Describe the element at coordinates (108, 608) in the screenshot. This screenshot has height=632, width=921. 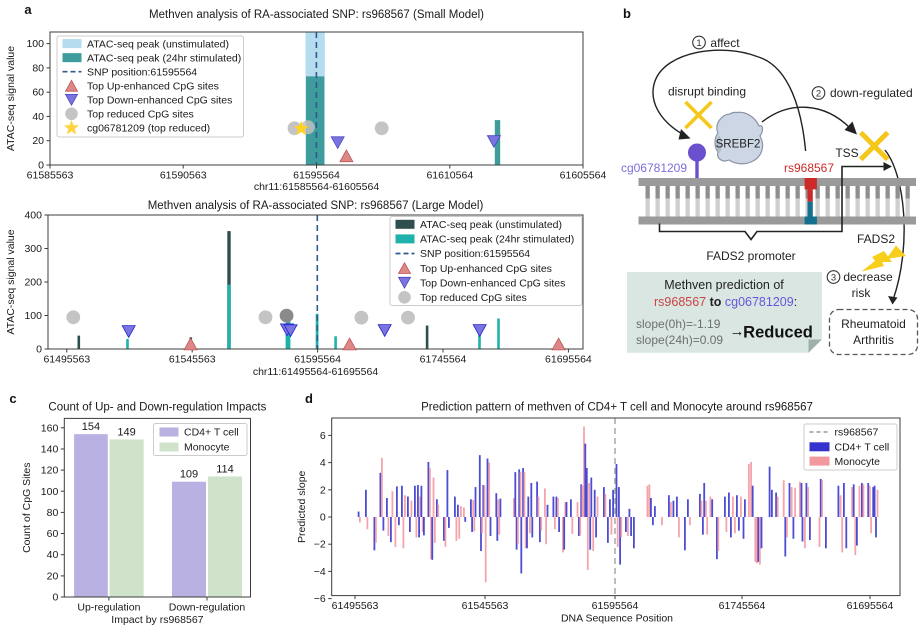
I see `svg-text: Up-regulation` at that location.